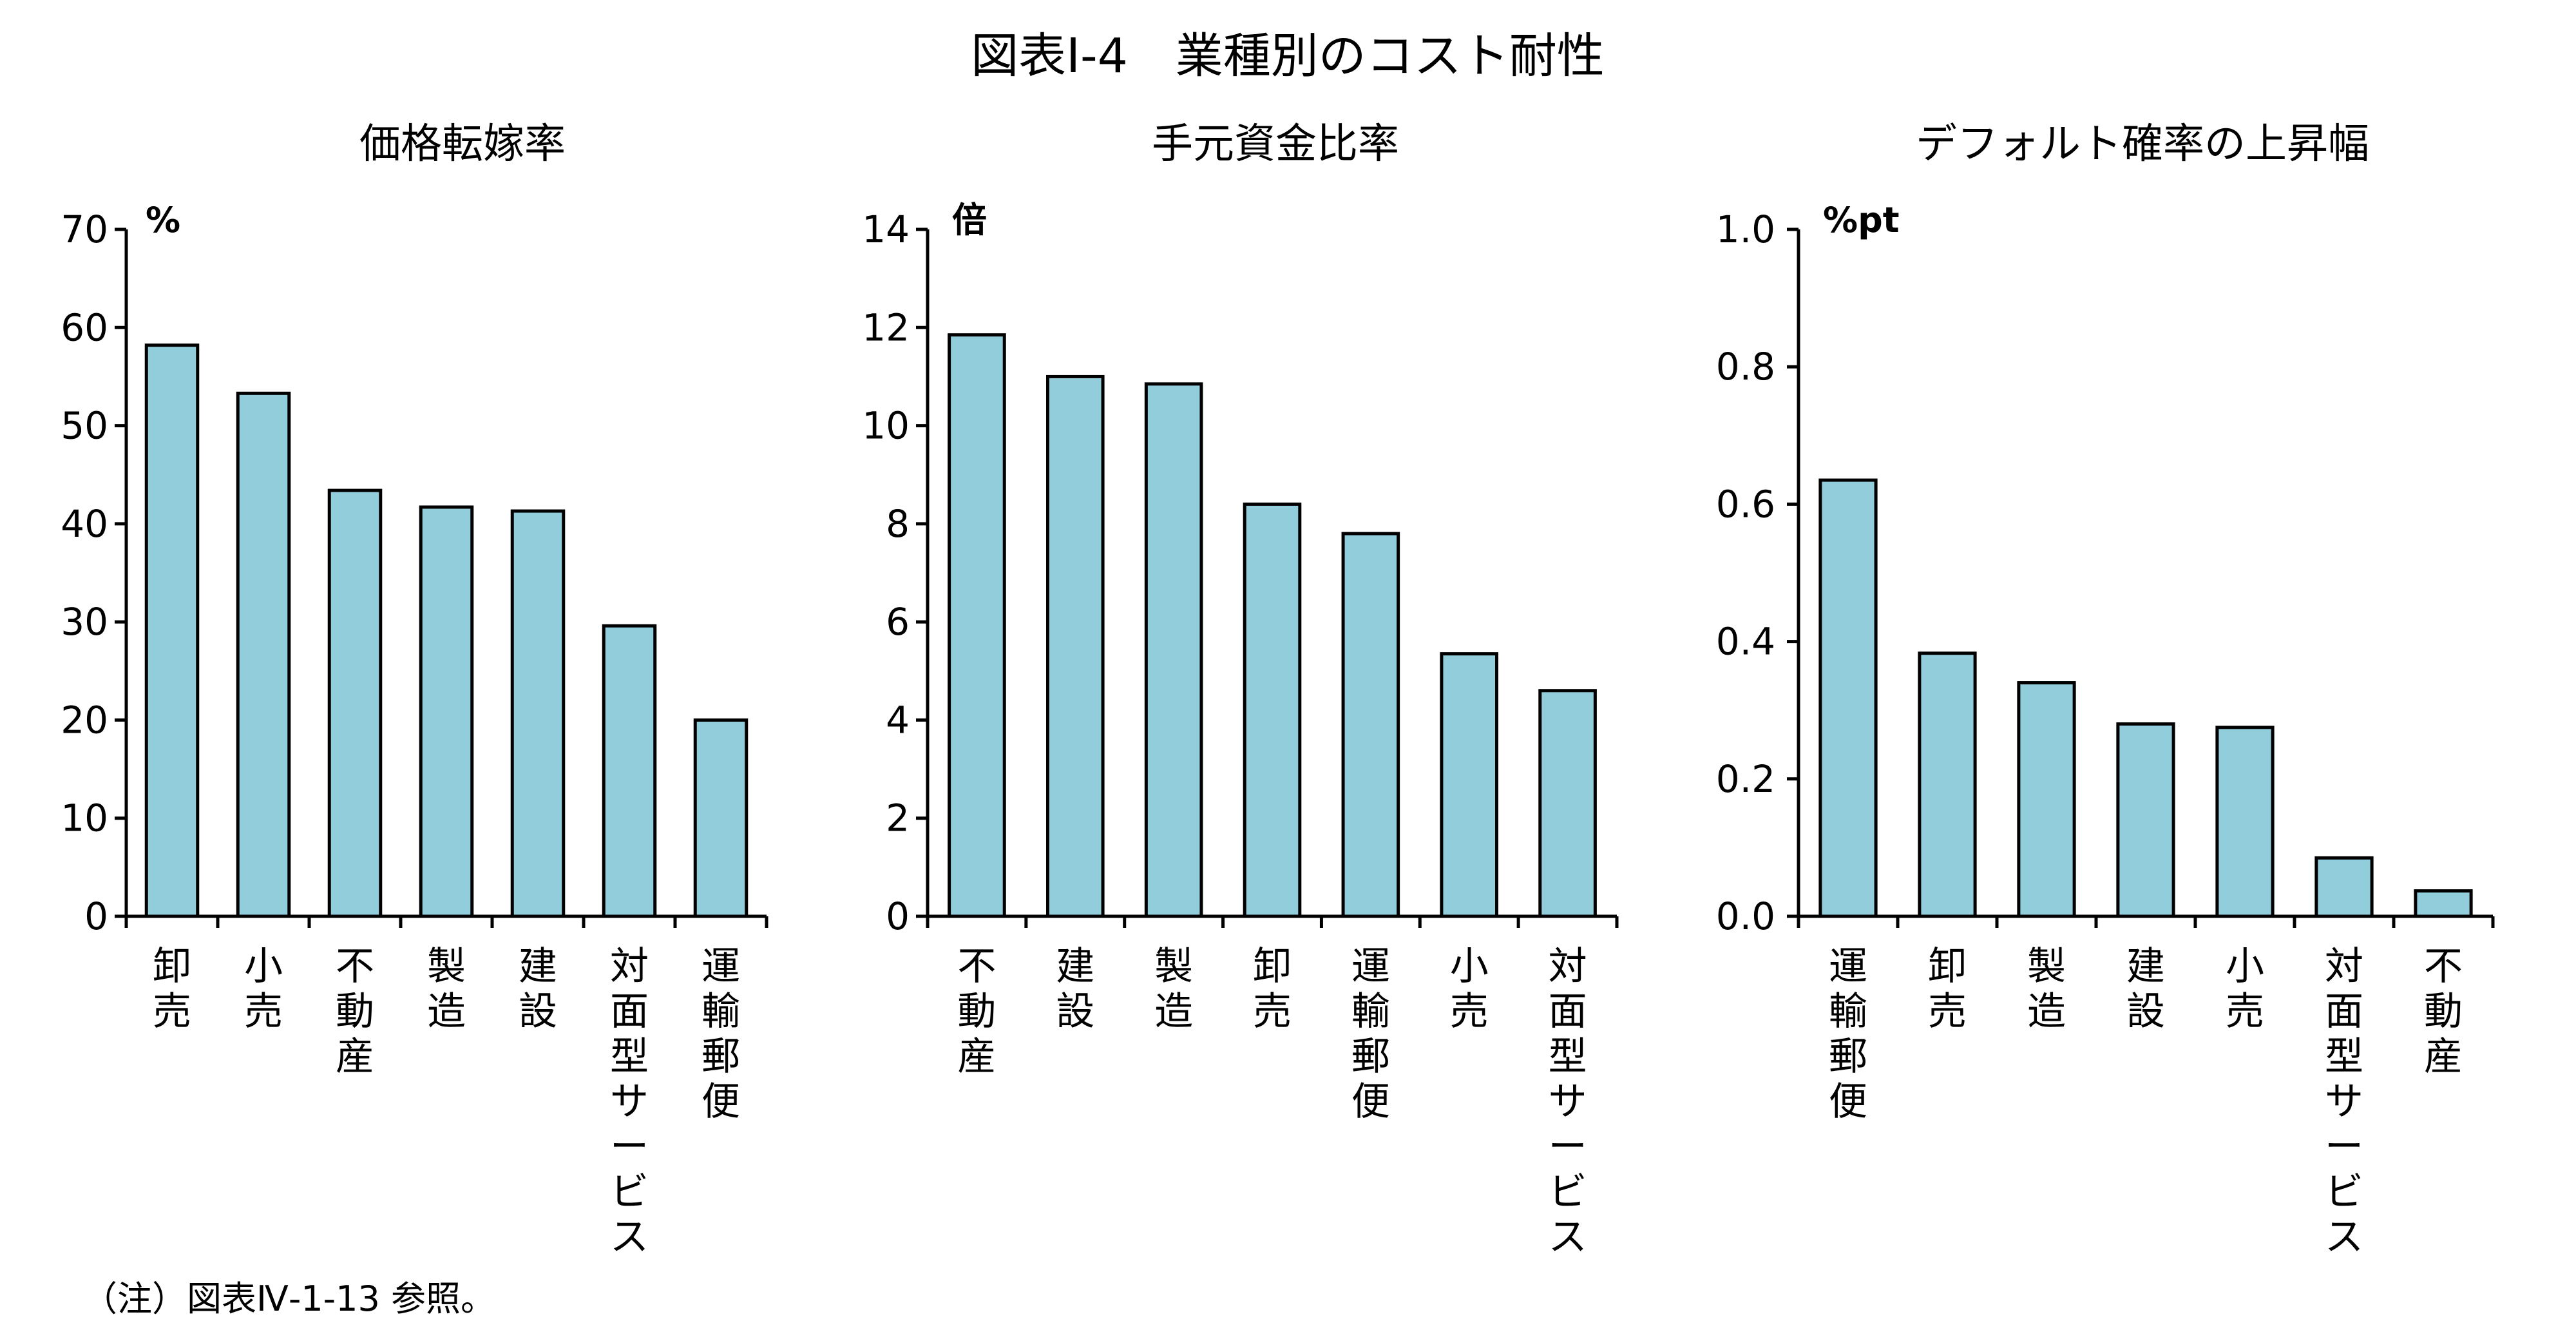  What do you see at coordinates (84, 622) in the screenshot?
I see `y-tick-label: 30` at bounding box center [84, 622].